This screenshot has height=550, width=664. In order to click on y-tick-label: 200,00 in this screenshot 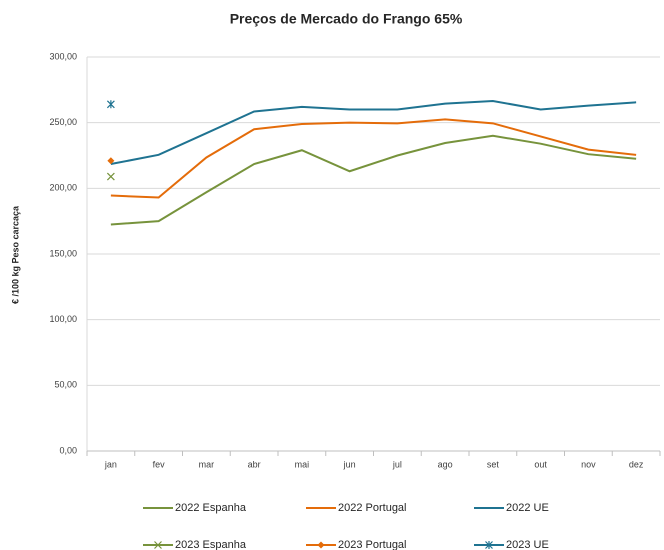, I will do `click(63, 188)`.